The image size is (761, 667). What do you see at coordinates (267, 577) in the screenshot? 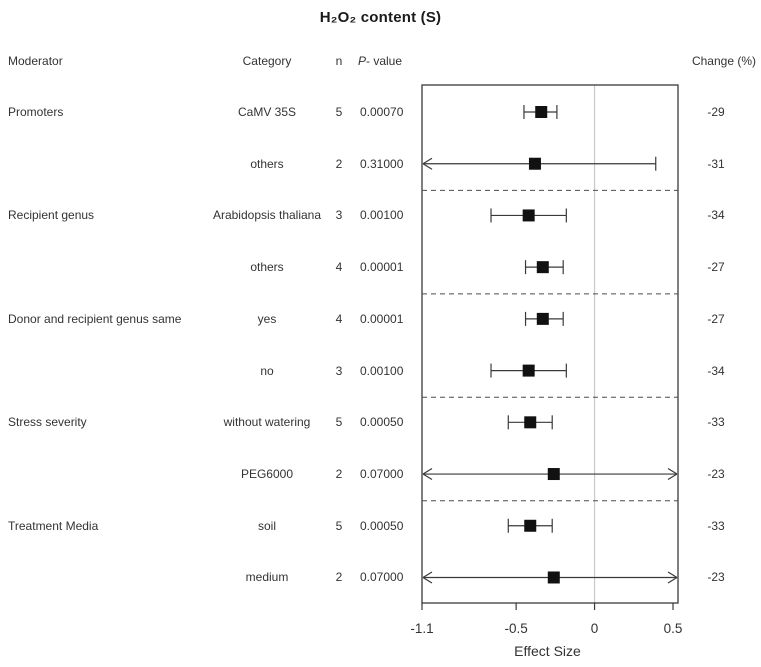
I see `row-category-label: medium` at bounding box center [267, 577].